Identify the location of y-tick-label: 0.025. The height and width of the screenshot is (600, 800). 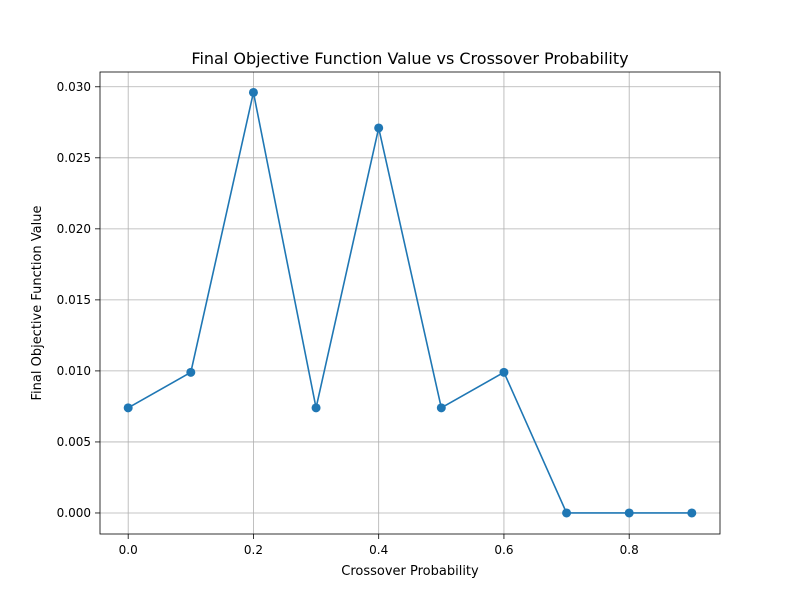
(74, 158).